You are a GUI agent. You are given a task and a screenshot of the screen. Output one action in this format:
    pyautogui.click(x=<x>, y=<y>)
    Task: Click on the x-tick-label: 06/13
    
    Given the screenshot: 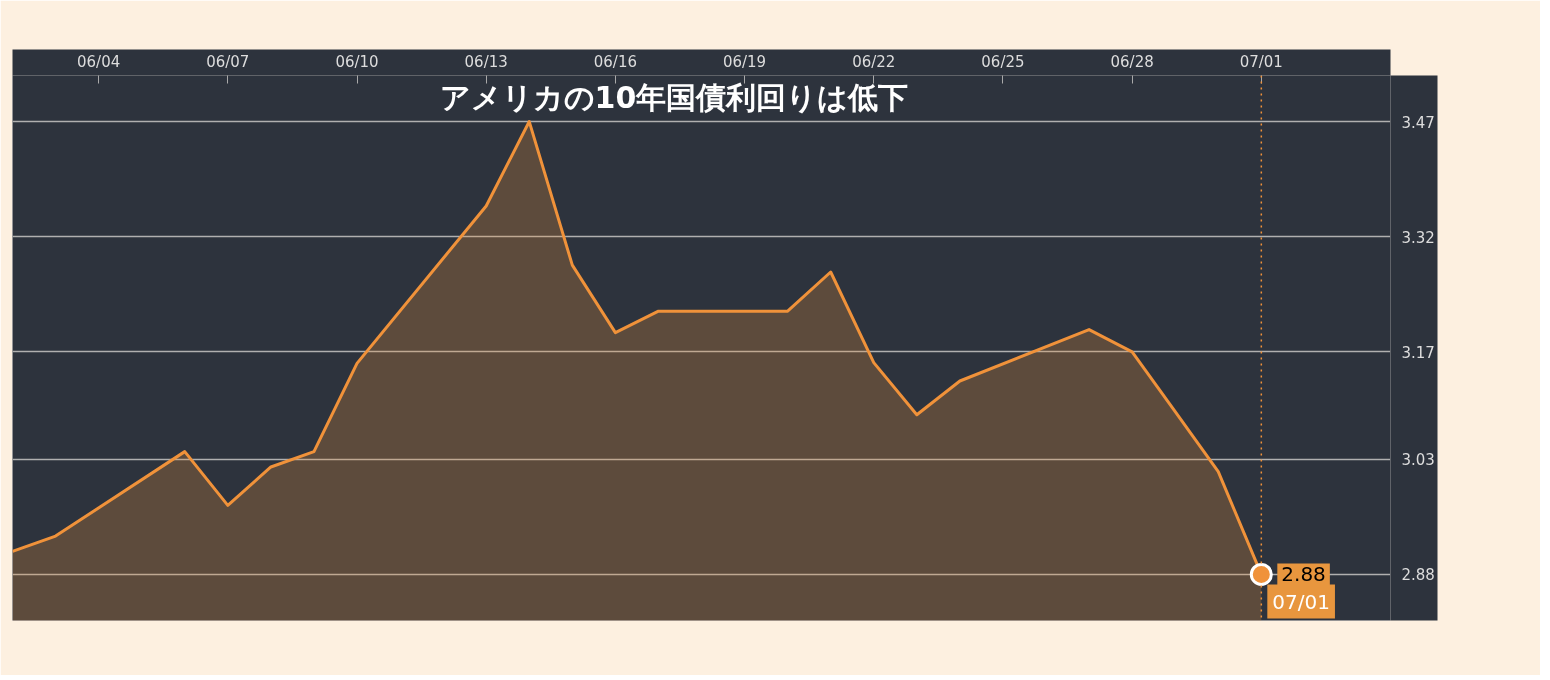 What is the action you would take?
    pyautogui.click(x=486, y=61)
    